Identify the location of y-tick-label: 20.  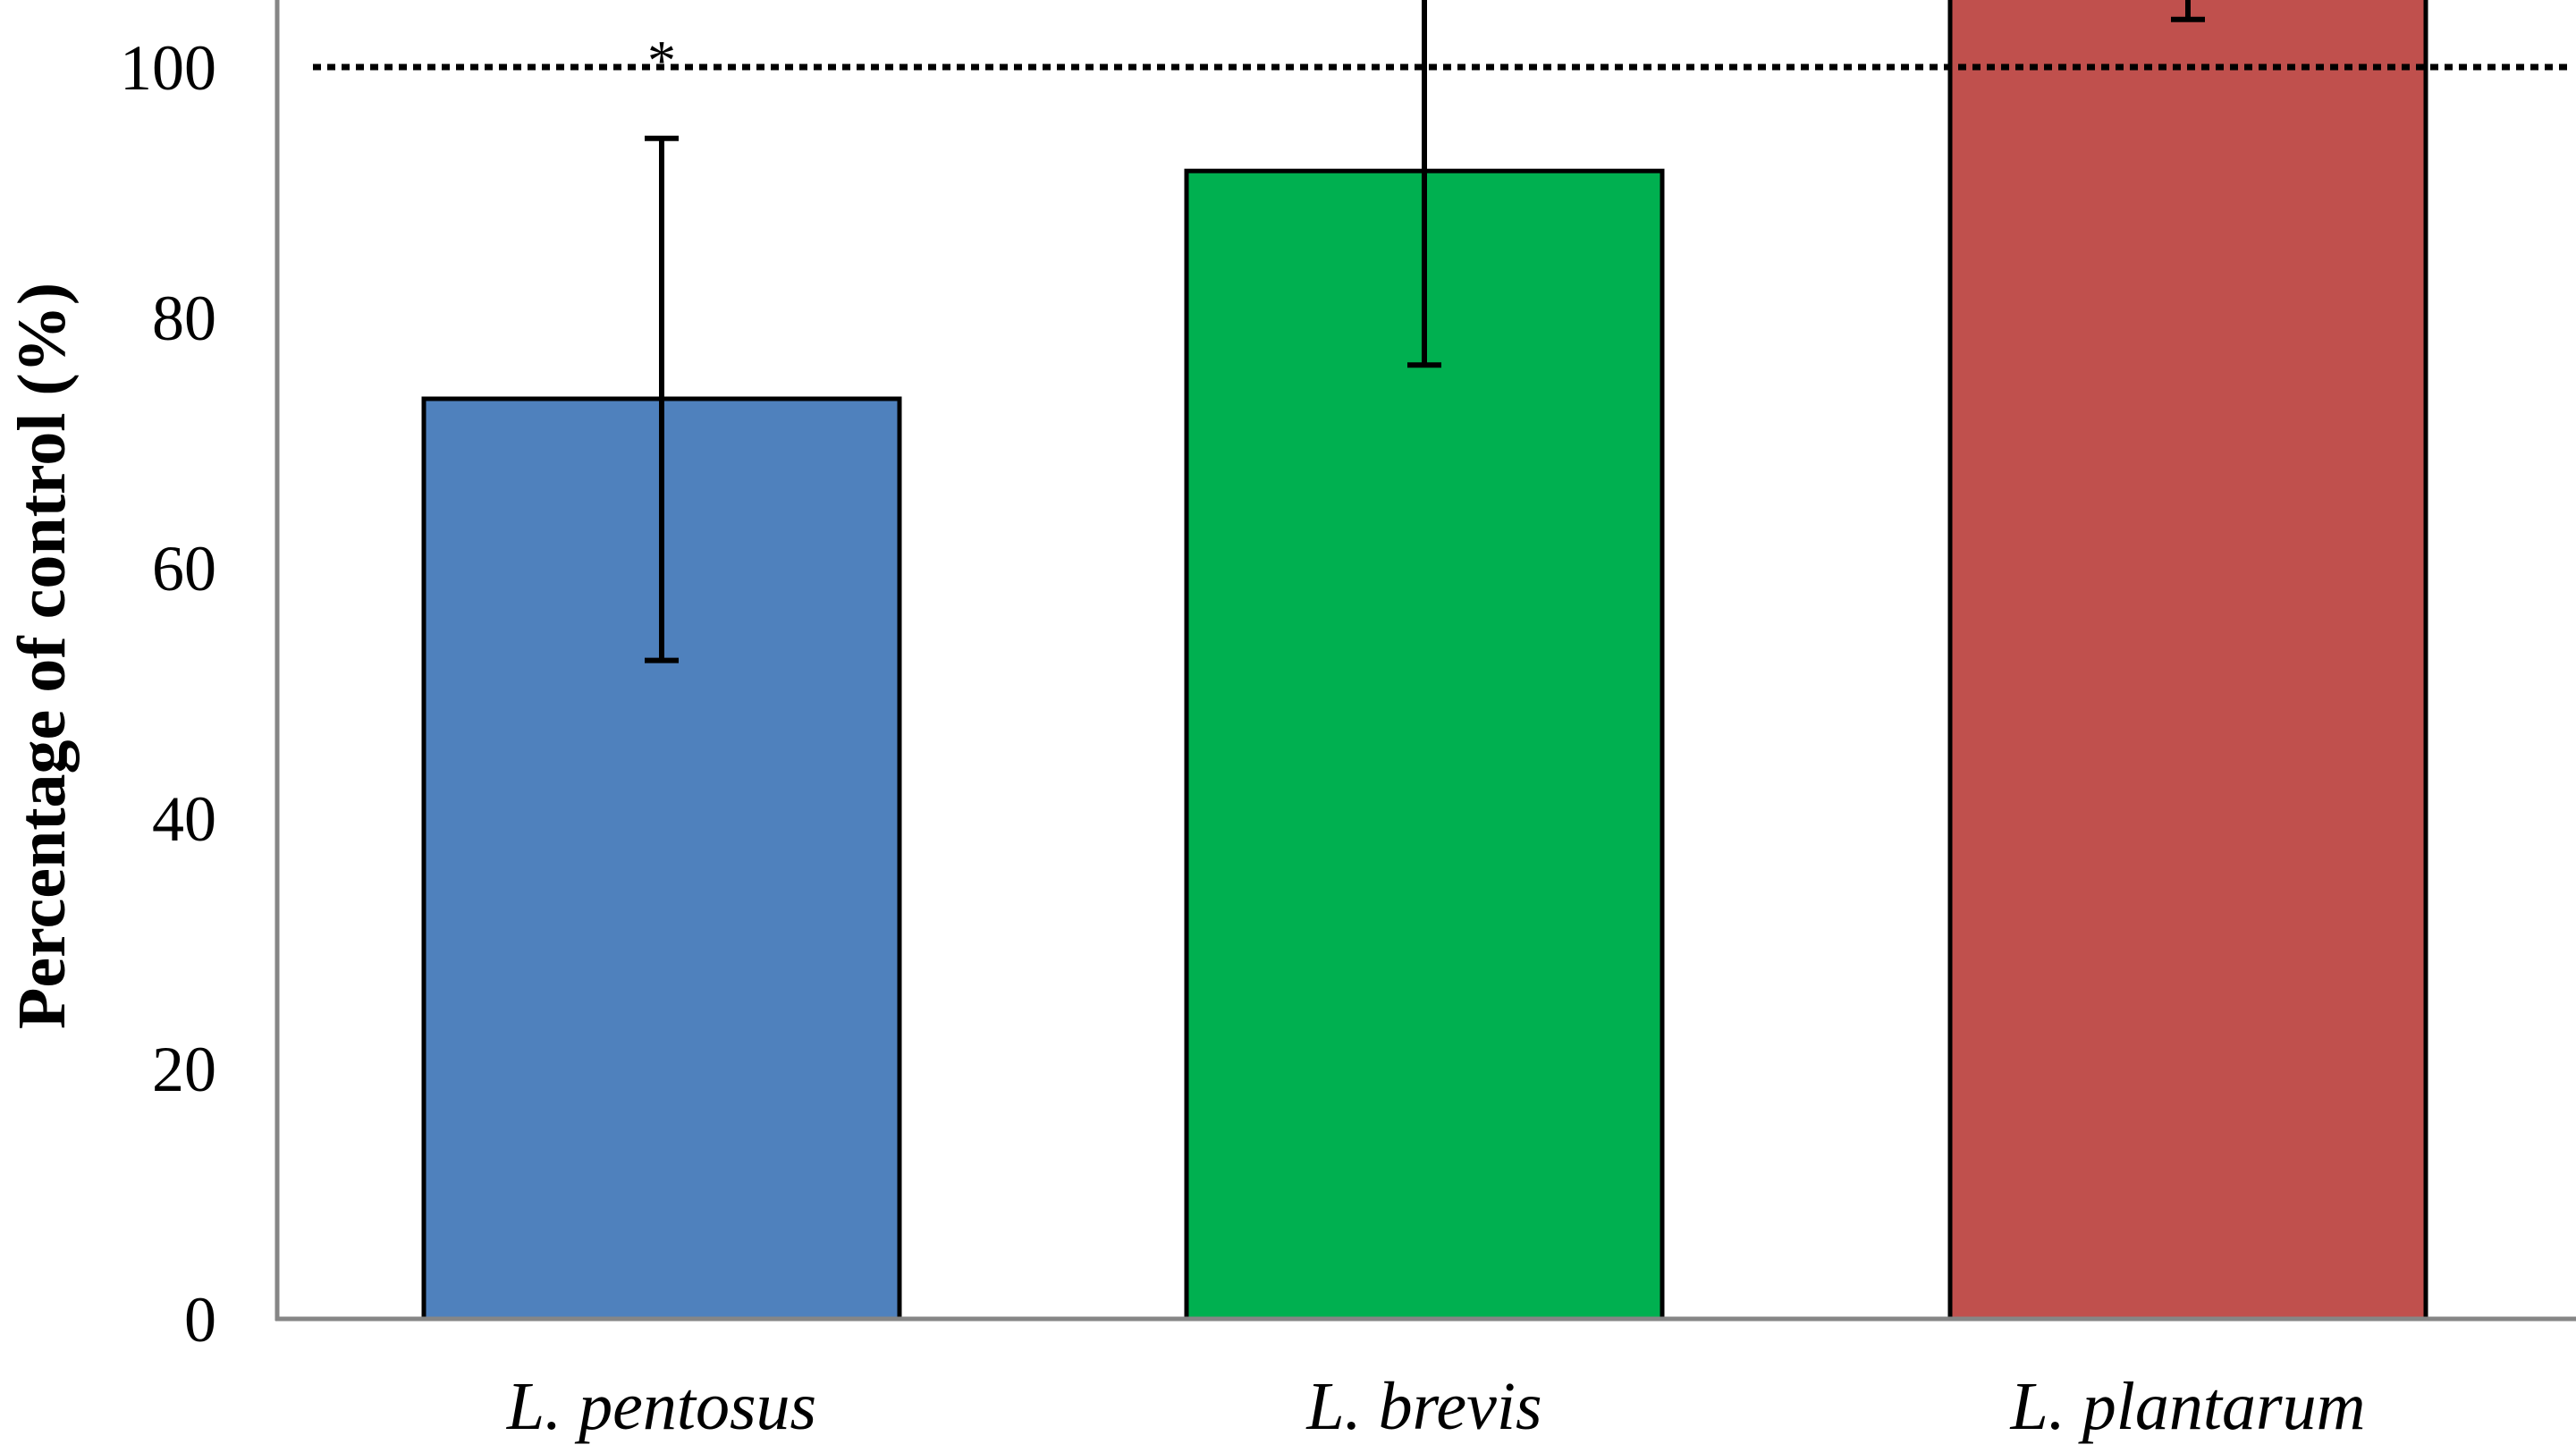
(184, 1069).